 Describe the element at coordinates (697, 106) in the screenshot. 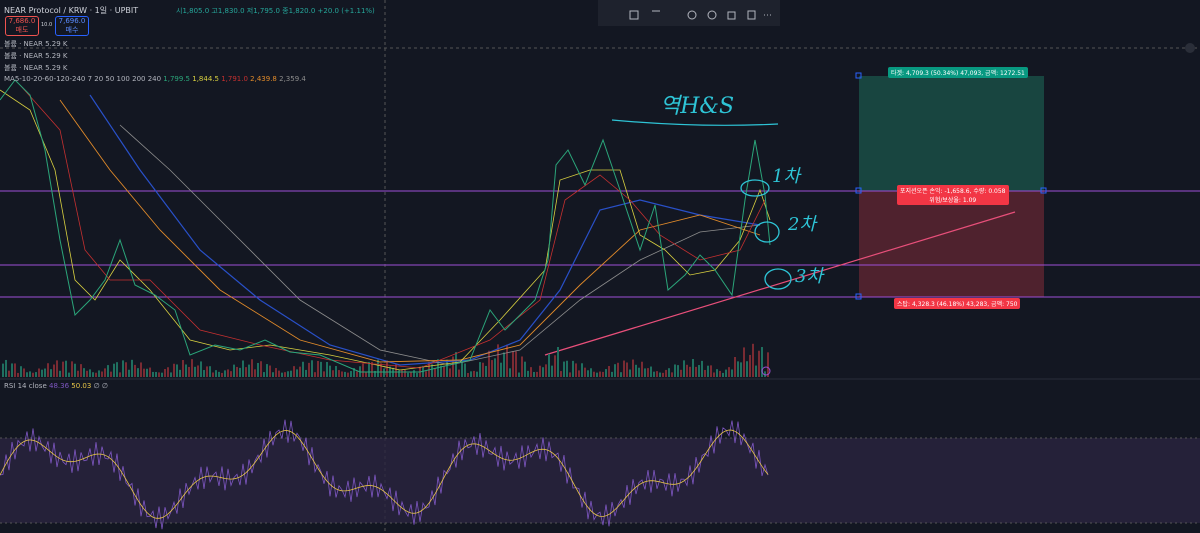

I see `annotation: 역H&S` at that location.